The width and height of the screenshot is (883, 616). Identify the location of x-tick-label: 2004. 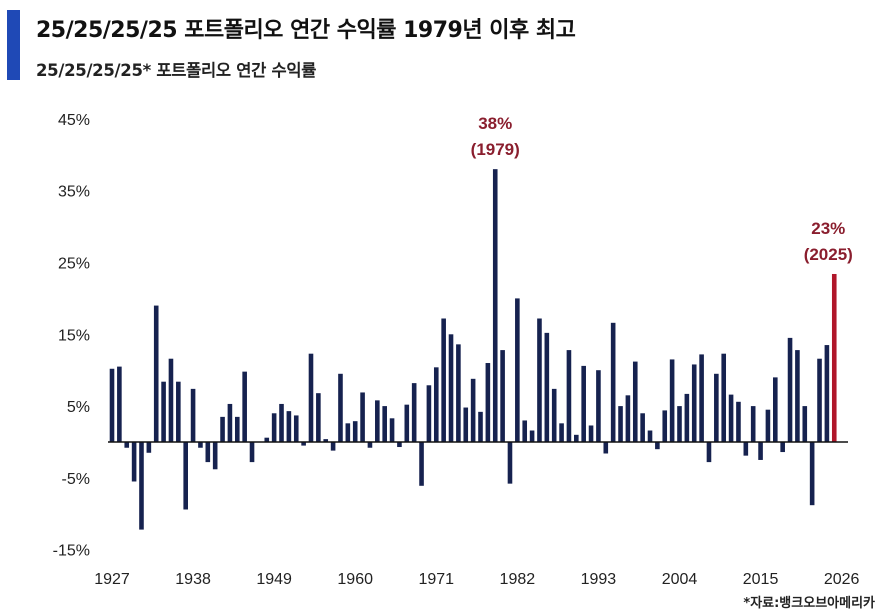
(680, 579).